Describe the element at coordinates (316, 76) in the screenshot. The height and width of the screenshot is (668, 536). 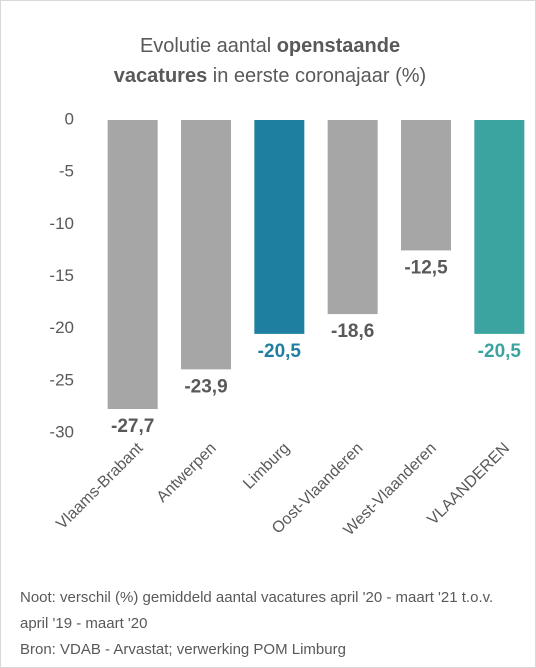
I see `title-part: in eerste coronajaar (%)` at that location.